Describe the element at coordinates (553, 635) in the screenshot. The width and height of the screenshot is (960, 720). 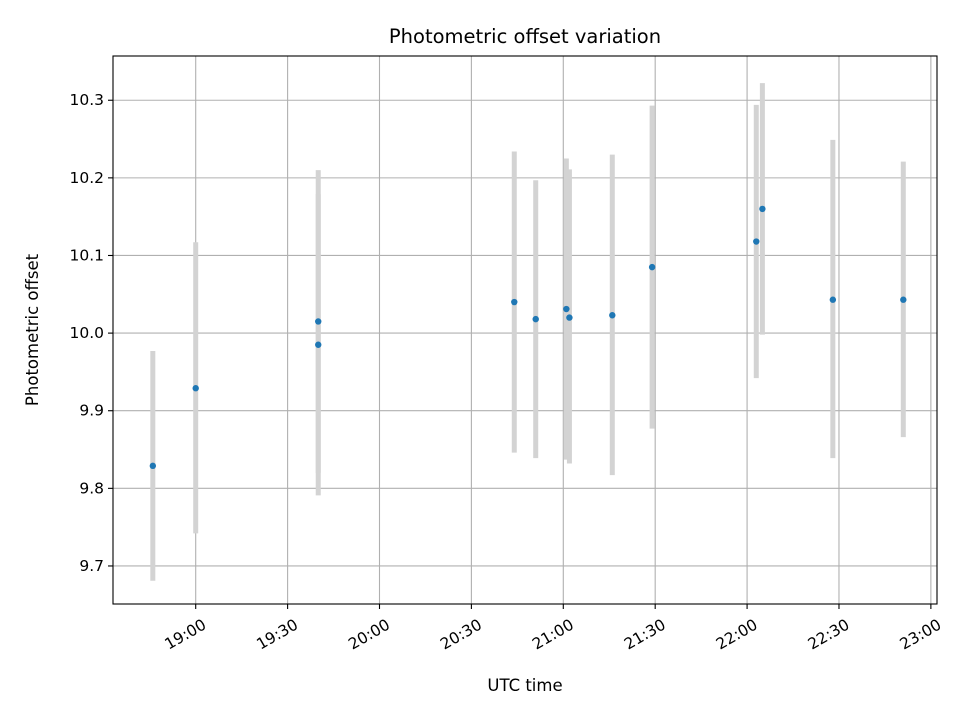
I see `x-tick-label: 21:00` at that location.